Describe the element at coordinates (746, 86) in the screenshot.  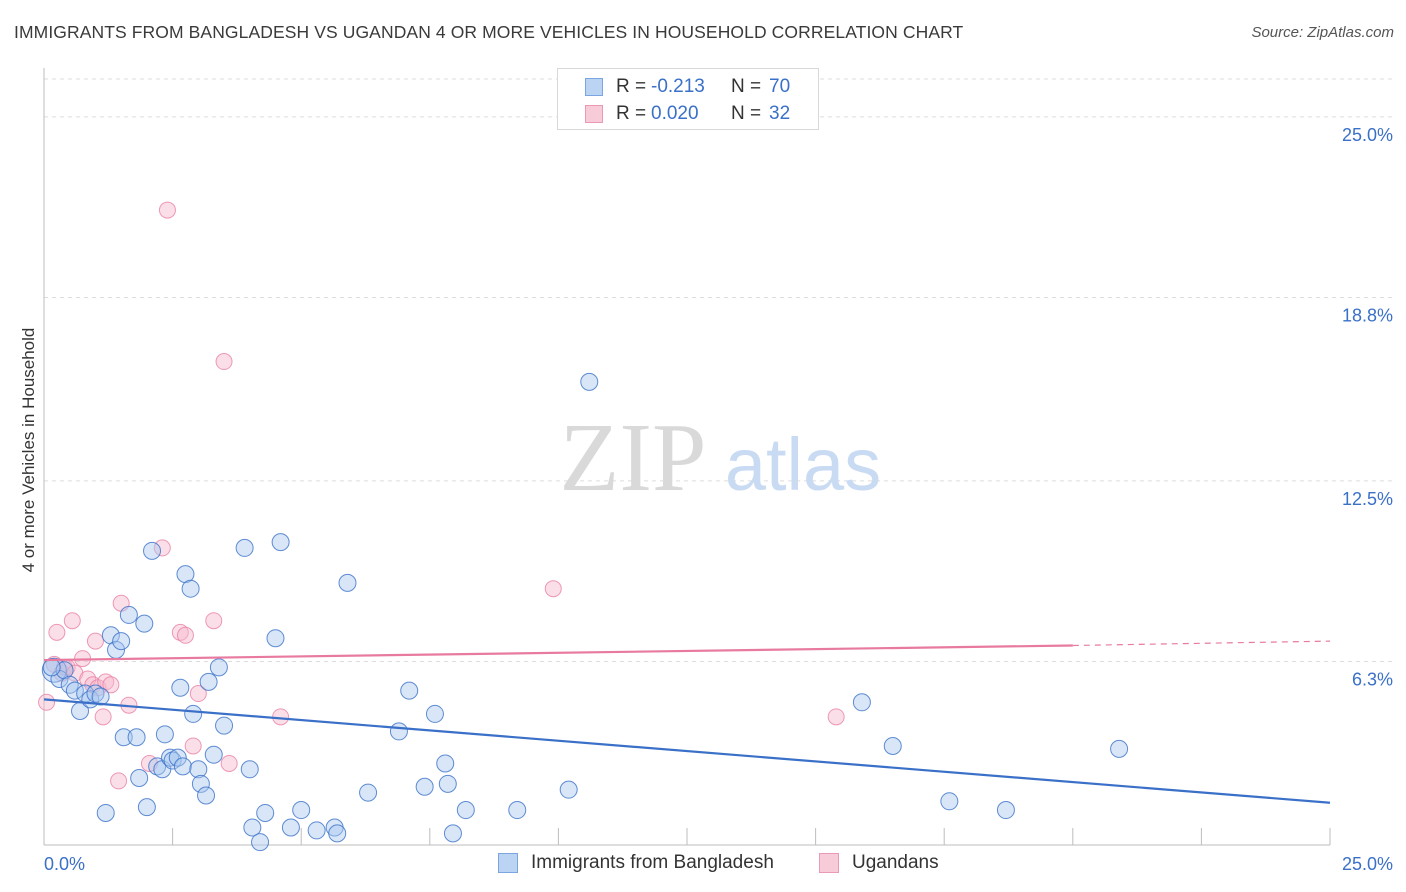
I see `n-label: N =` at that location.